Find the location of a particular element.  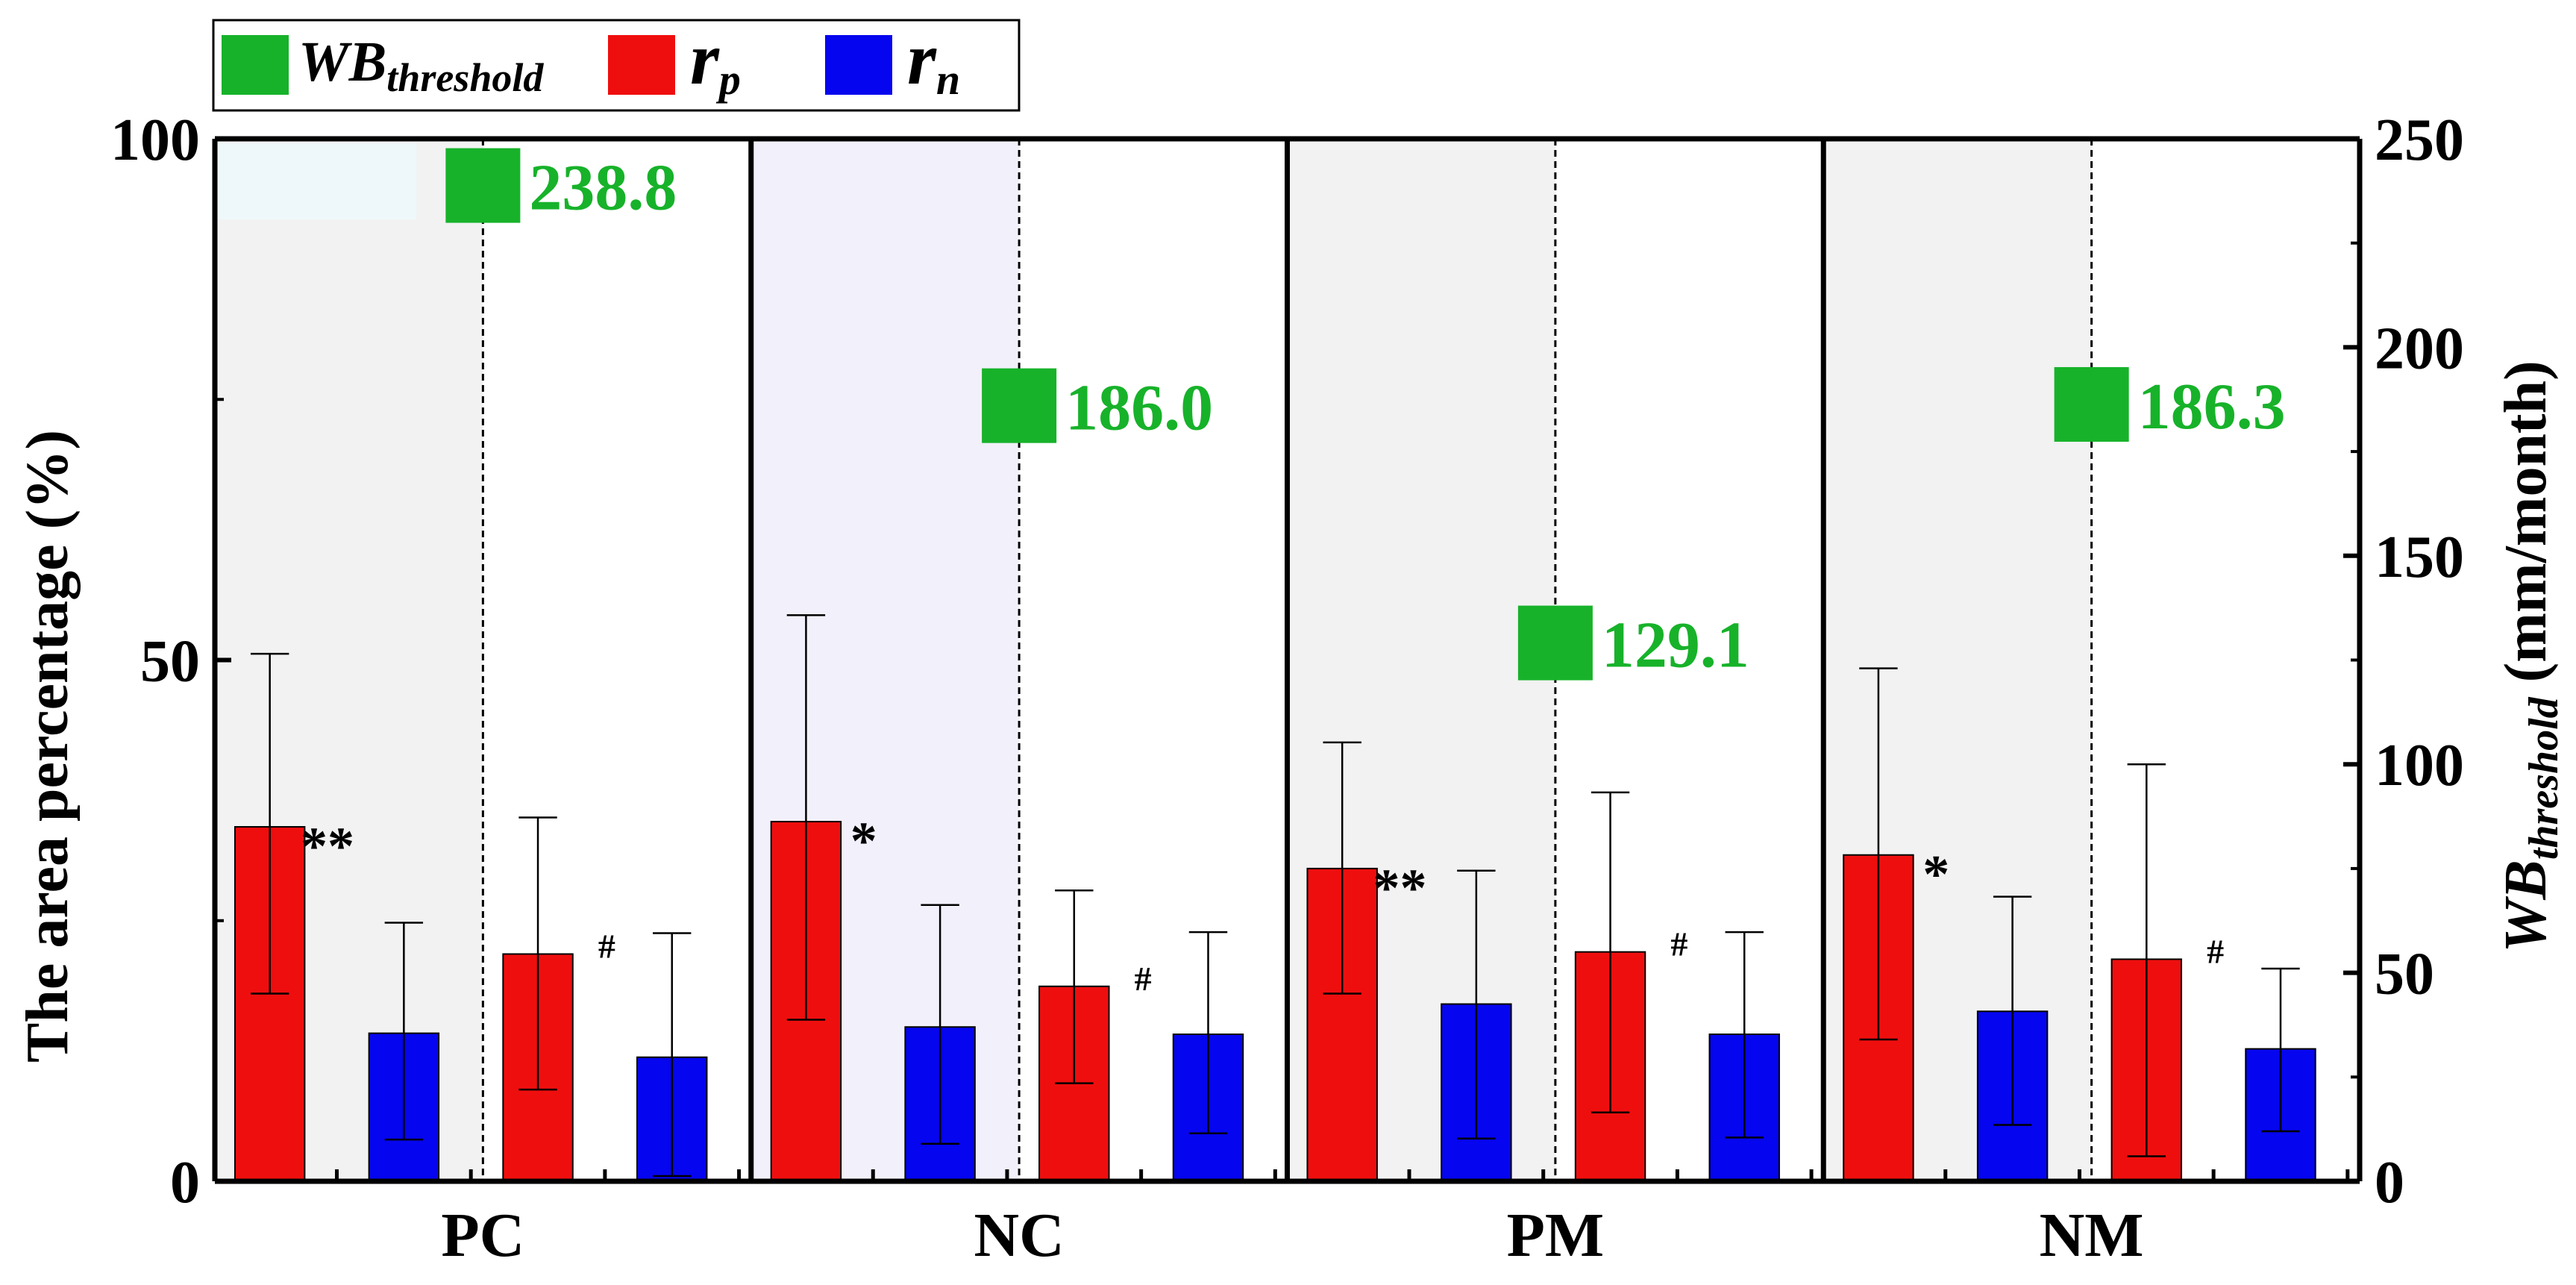

y2-tick-label-50: 50 is located at coordinates (2404, 974).